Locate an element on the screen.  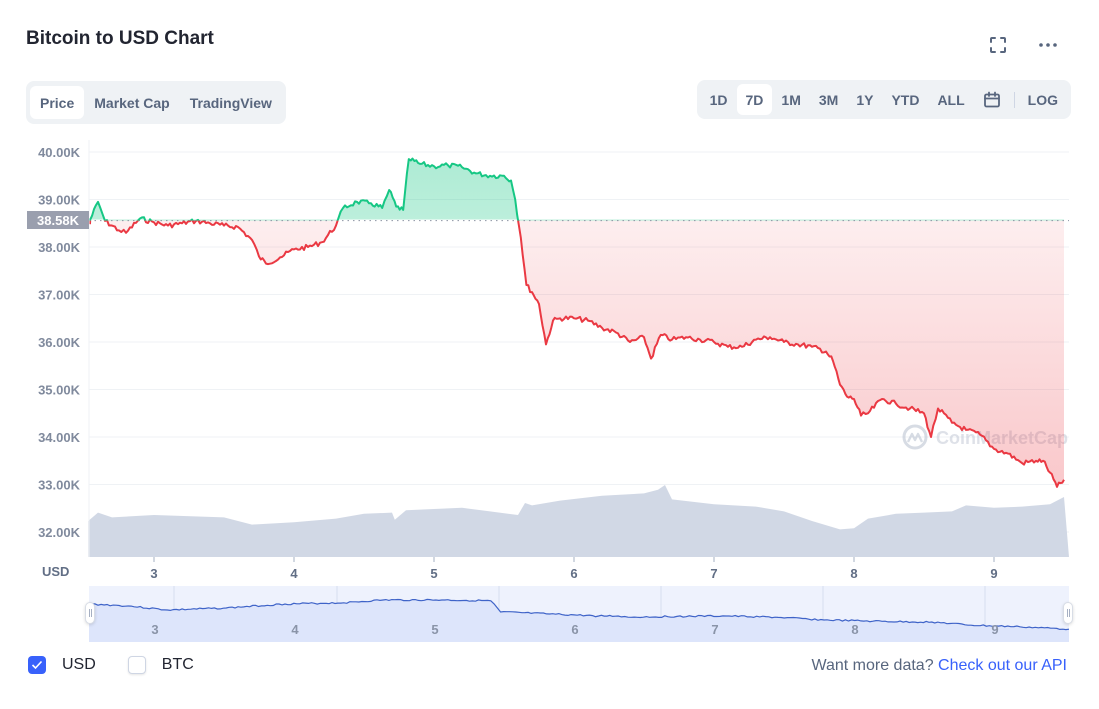
range-3m: 3M is located at coordinates (828, 99).